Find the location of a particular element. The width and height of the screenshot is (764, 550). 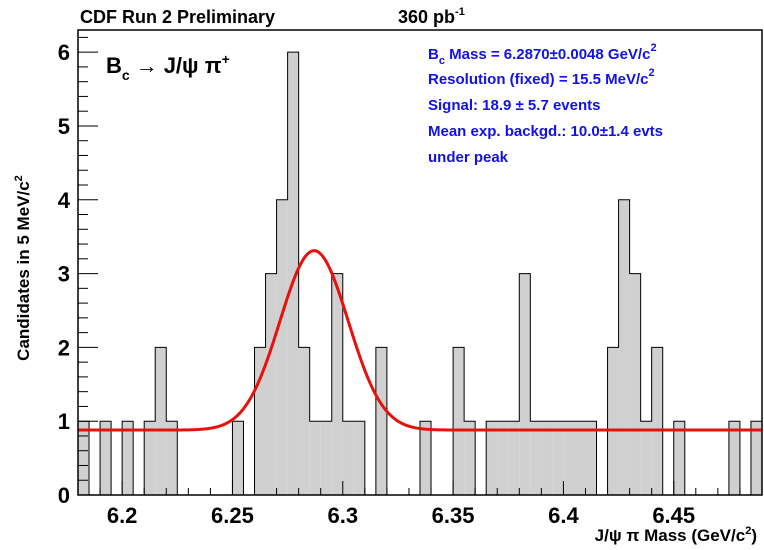

y-tick-label: 3 is located at coordinates (64, 274).